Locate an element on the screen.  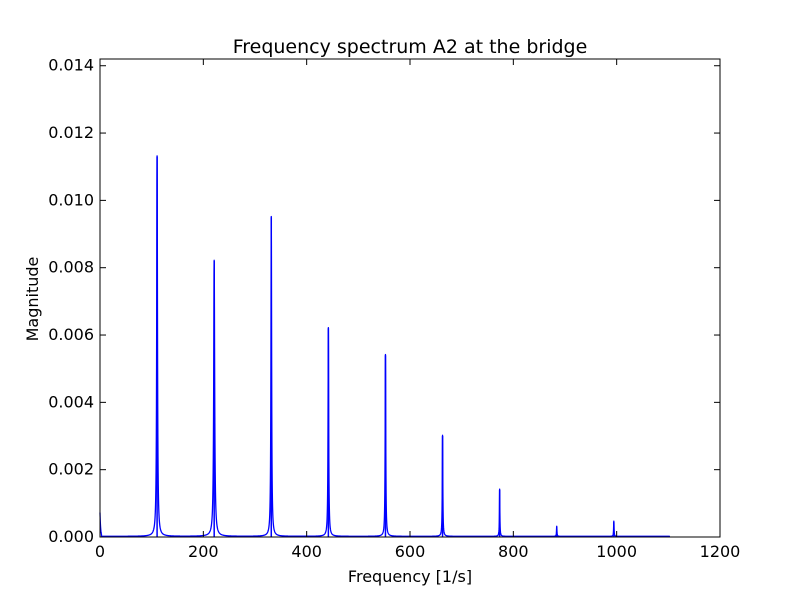
x-tick-label: 200 is located at coordinates (203, 551).